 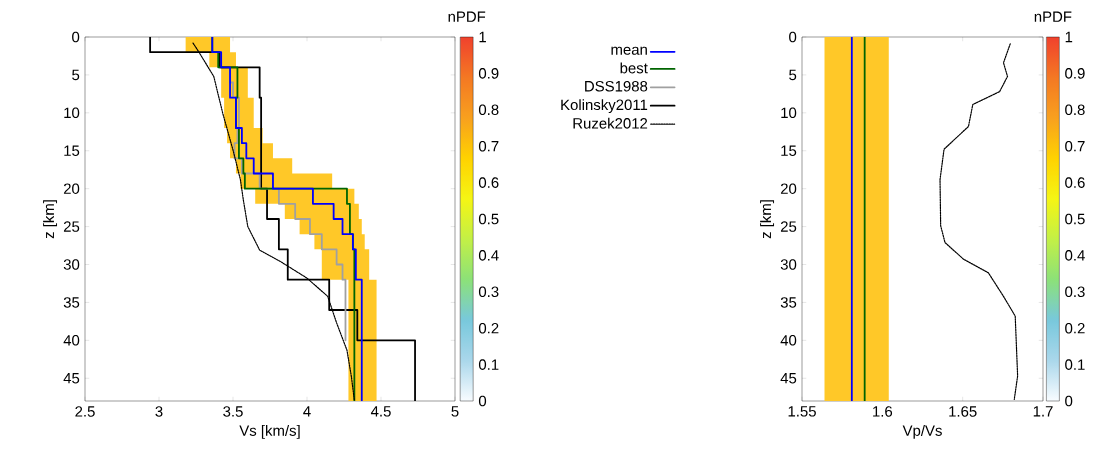 I want to click on x-tick-label: 1.65, so click(x=963, y=411).